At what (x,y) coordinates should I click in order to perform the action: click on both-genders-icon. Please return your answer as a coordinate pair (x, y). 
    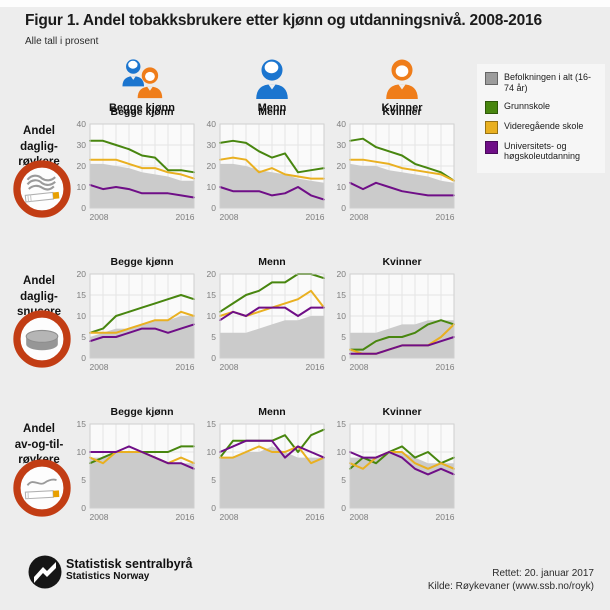
    Looking at the image, I should click on (142, 79).